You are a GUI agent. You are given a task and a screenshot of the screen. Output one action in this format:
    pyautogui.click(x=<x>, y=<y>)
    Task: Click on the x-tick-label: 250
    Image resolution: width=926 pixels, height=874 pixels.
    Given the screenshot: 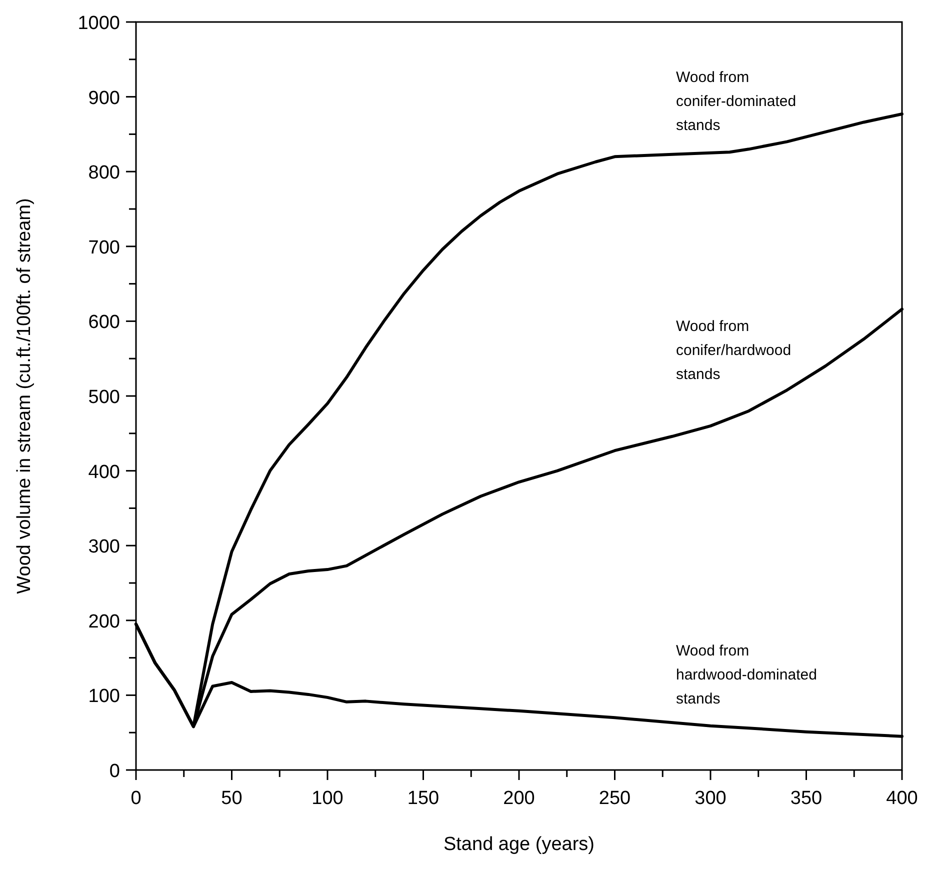 What is the action you would take?
    pyautogui.click(x=614, y=798)
    